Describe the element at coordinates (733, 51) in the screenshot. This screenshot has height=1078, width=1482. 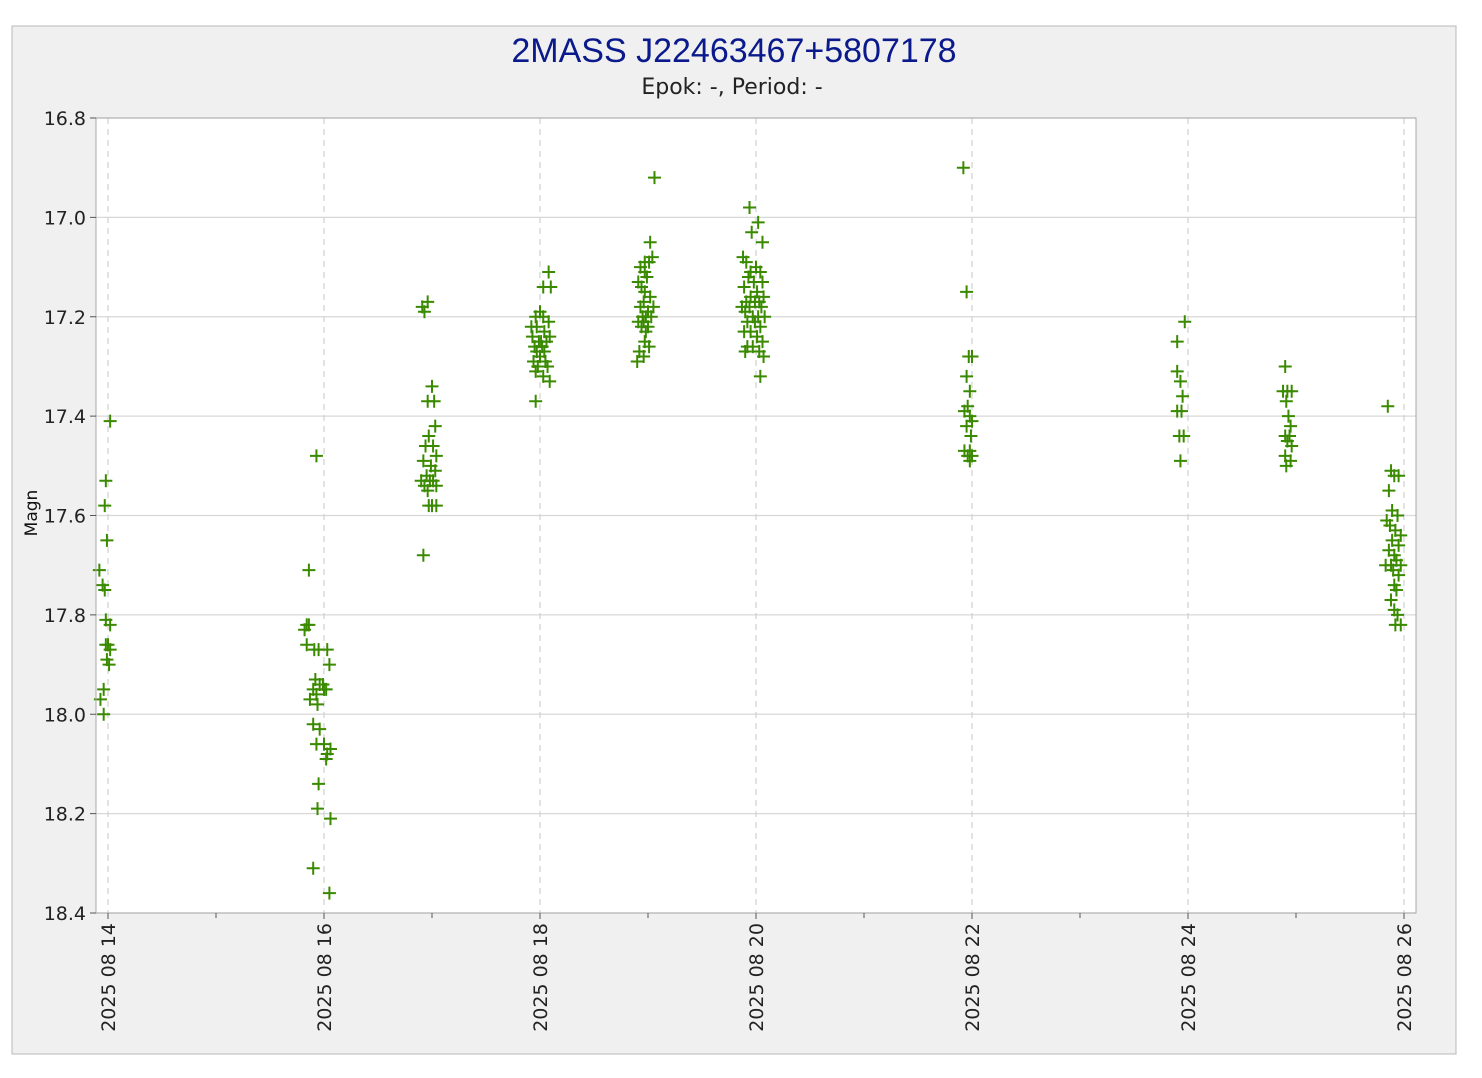
I see `chart-title: 2MASS J22463467+5807178` at that location.